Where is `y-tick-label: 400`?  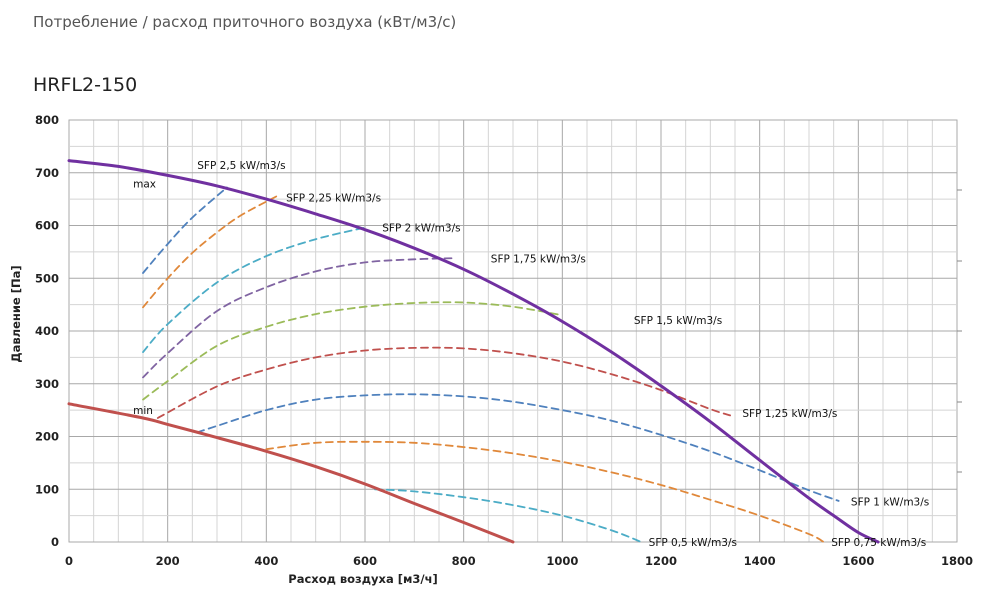 y-tick-label: 400 is located at coordinates (47, 331).